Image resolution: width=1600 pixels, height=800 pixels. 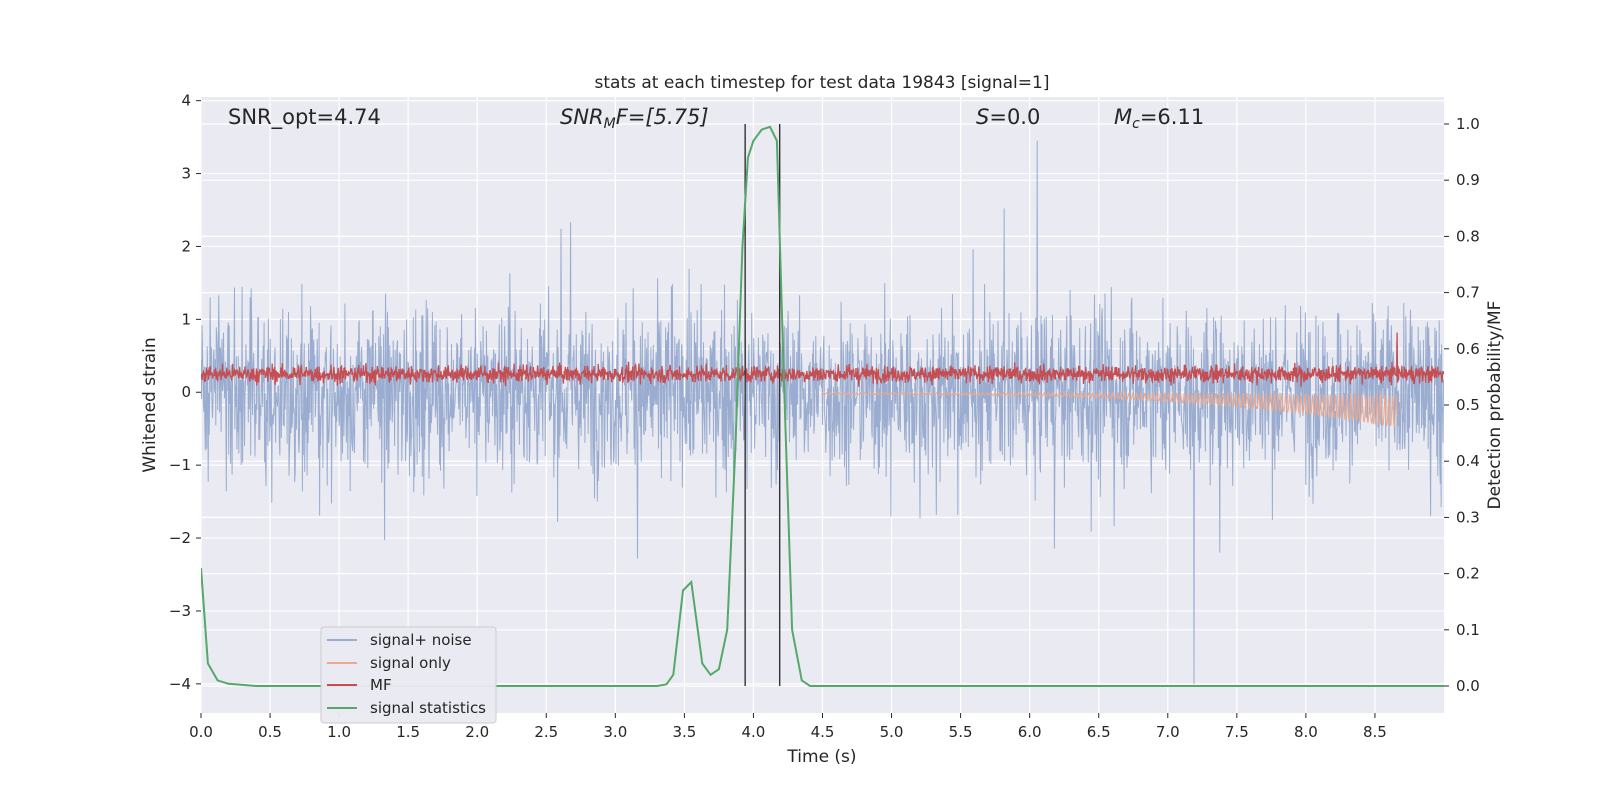 What do you see at coordinates (180, 538) in the screenshot?
I see `y-tick-label: −2` at bounding box center [180, 538].